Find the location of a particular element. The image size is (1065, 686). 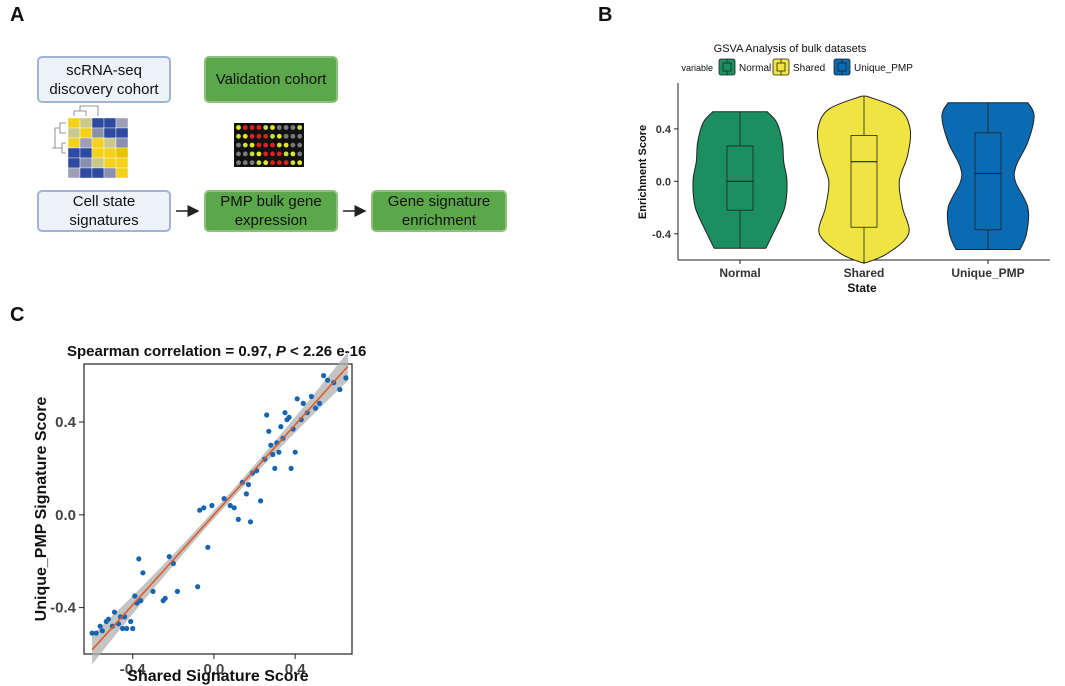

violin-unique_pmp is located at coordinates (988, 176).